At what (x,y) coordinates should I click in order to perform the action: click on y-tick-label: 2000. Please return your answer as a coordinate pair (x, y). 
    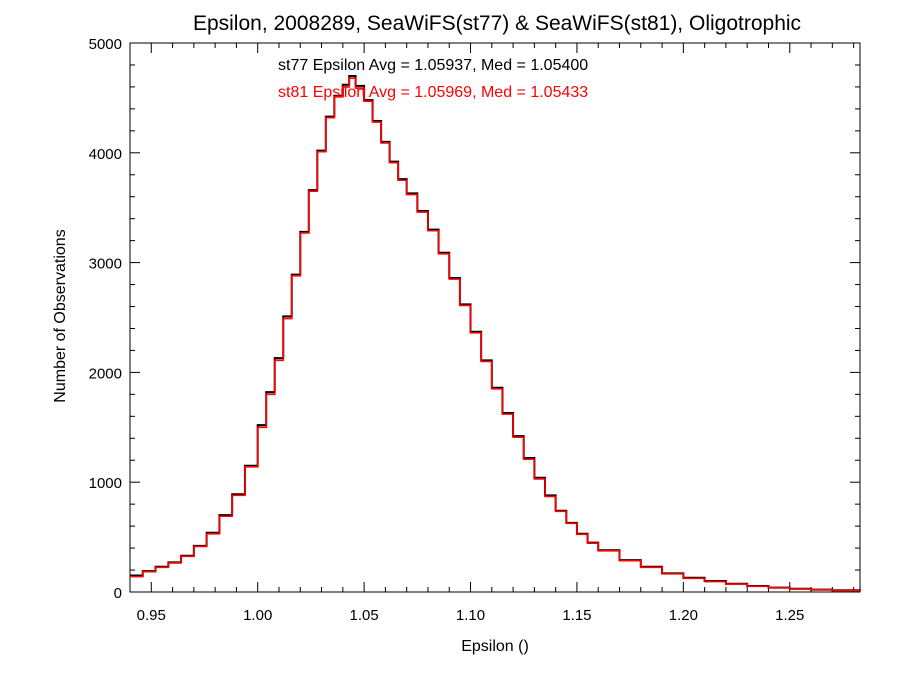
    Looking at the image, I should click on (105, 373).